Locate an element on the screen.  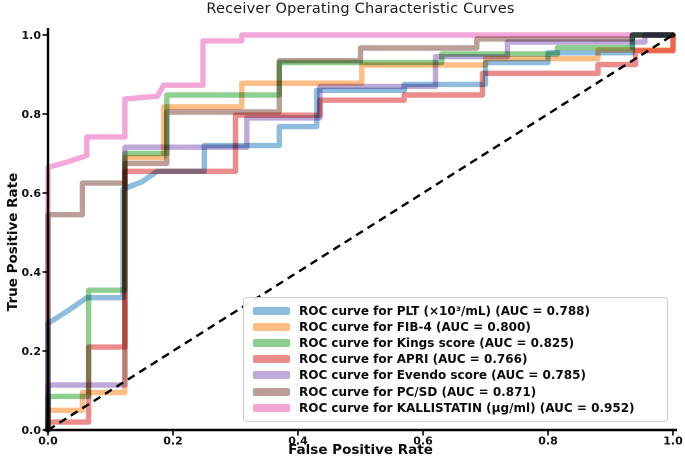
x-tick-label: 0.4 is located at coordinates (298, 441).